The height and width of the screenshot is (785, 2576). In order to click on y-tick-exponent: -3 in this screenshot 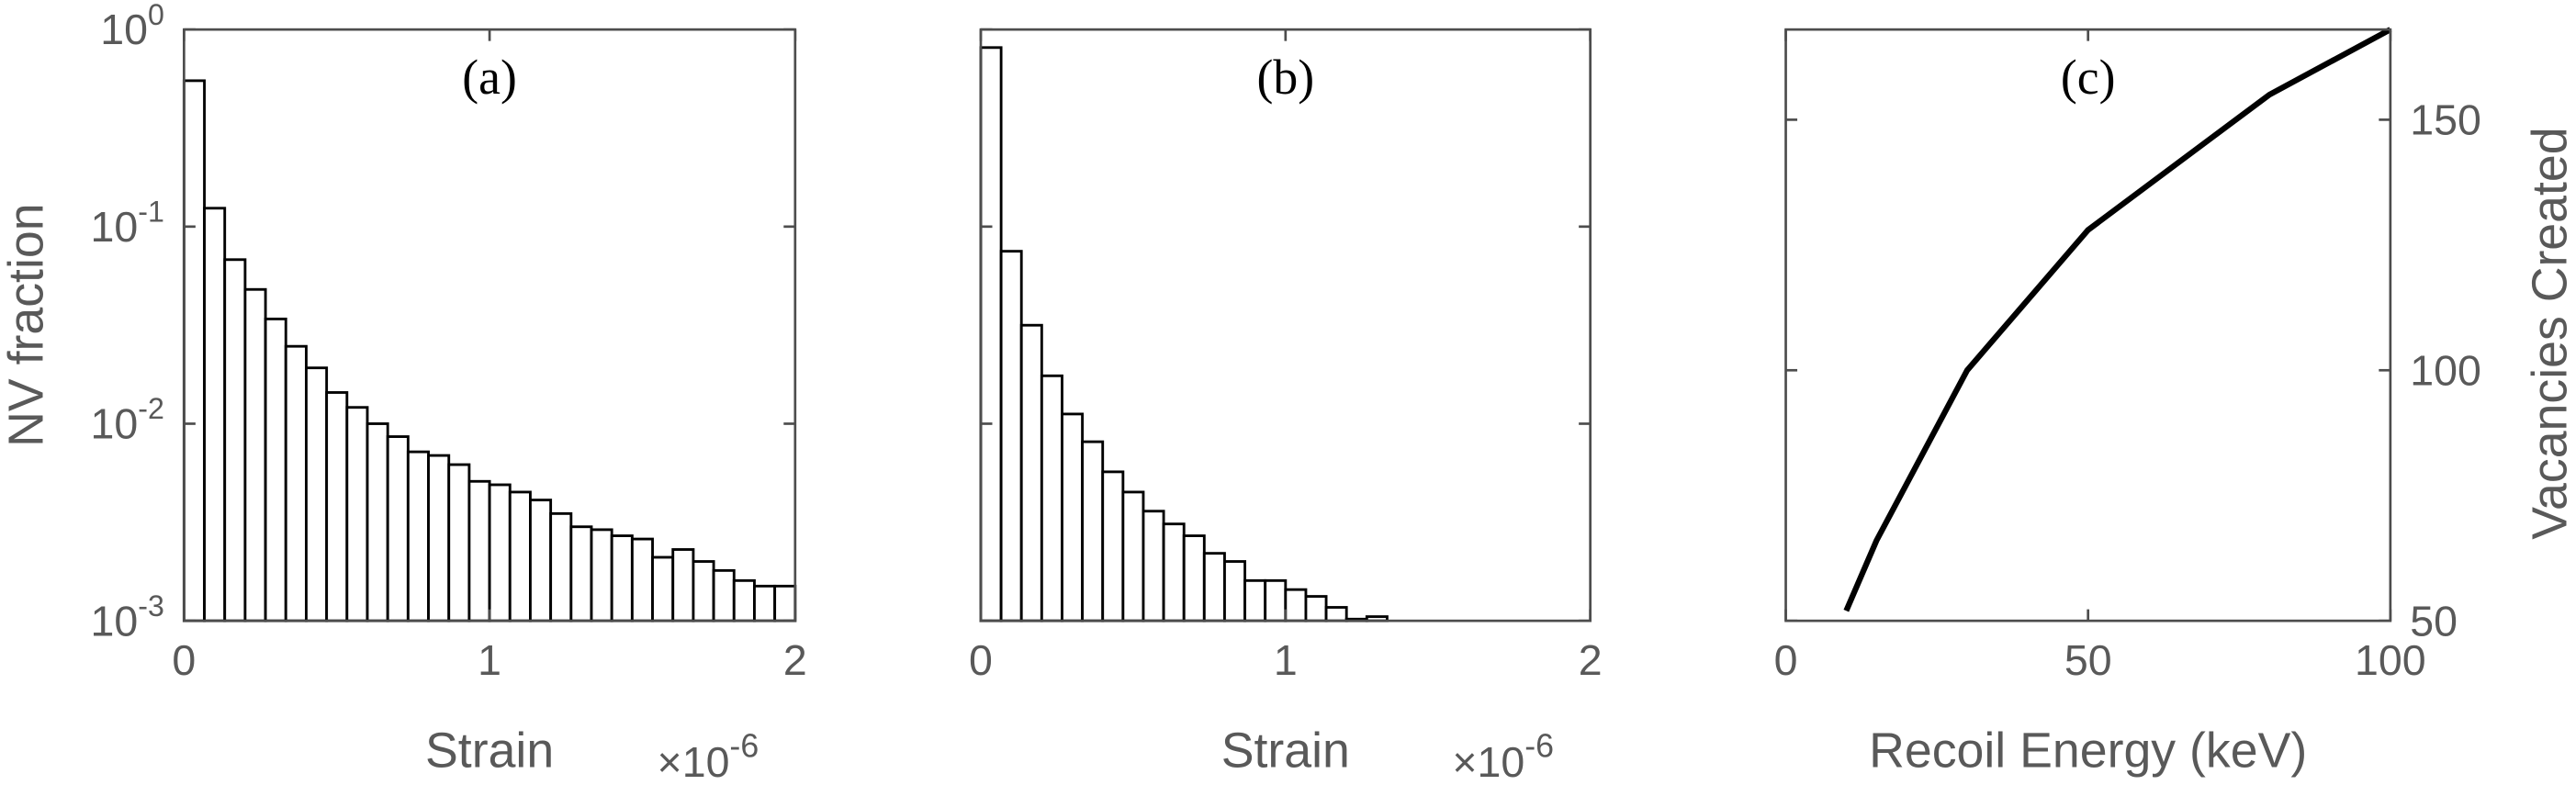, I will do `click(151, 605)`.